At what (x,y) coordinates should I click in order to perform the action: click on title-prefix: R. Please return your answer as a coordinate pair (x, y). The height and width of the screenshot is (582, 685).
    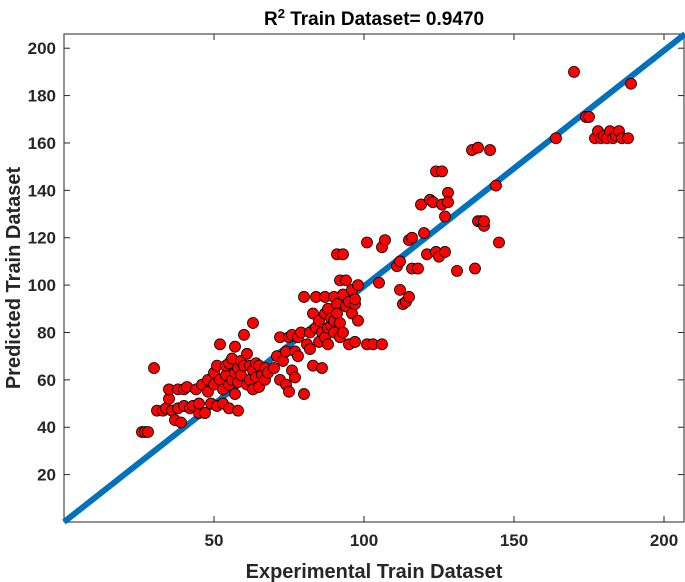
    Looking at the image, I should click on (271, 19).